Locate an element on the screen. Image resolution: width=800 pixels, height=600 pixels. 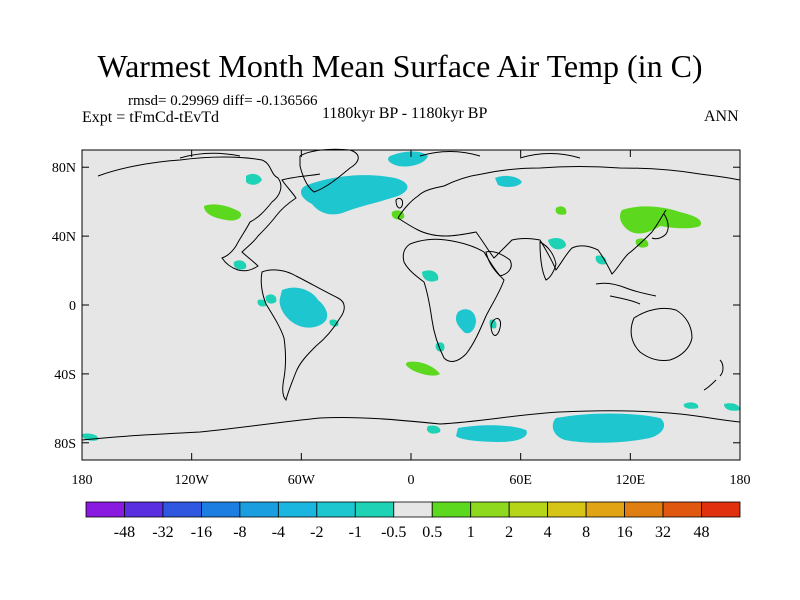
north-pacific-warm is located at coordinates (223, 212).